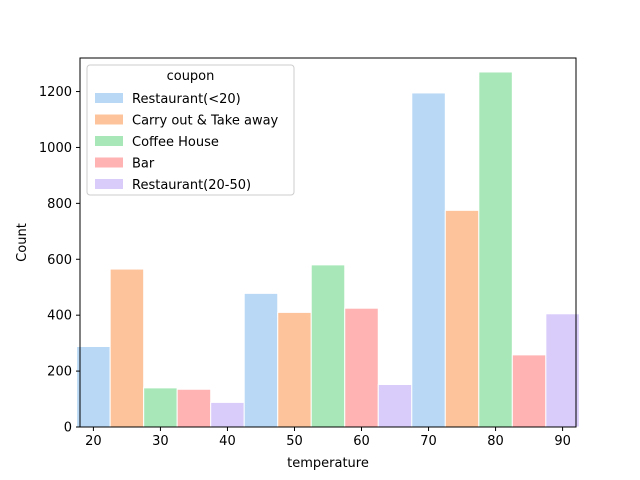 The image size is (640, 480). Describe the element at coordinates (55, 148) in the screenshot. I see `y-tick-label: 1000` at that location.